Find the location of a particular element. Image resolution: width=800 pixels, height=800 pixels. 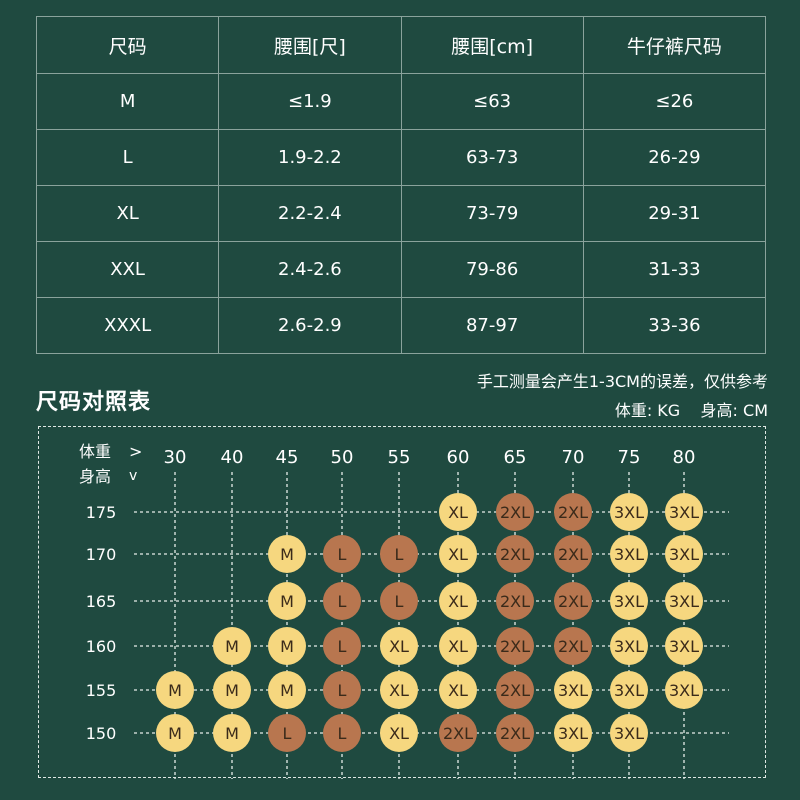

weight-tick-label: 40 is located at coordinates (232, 457).